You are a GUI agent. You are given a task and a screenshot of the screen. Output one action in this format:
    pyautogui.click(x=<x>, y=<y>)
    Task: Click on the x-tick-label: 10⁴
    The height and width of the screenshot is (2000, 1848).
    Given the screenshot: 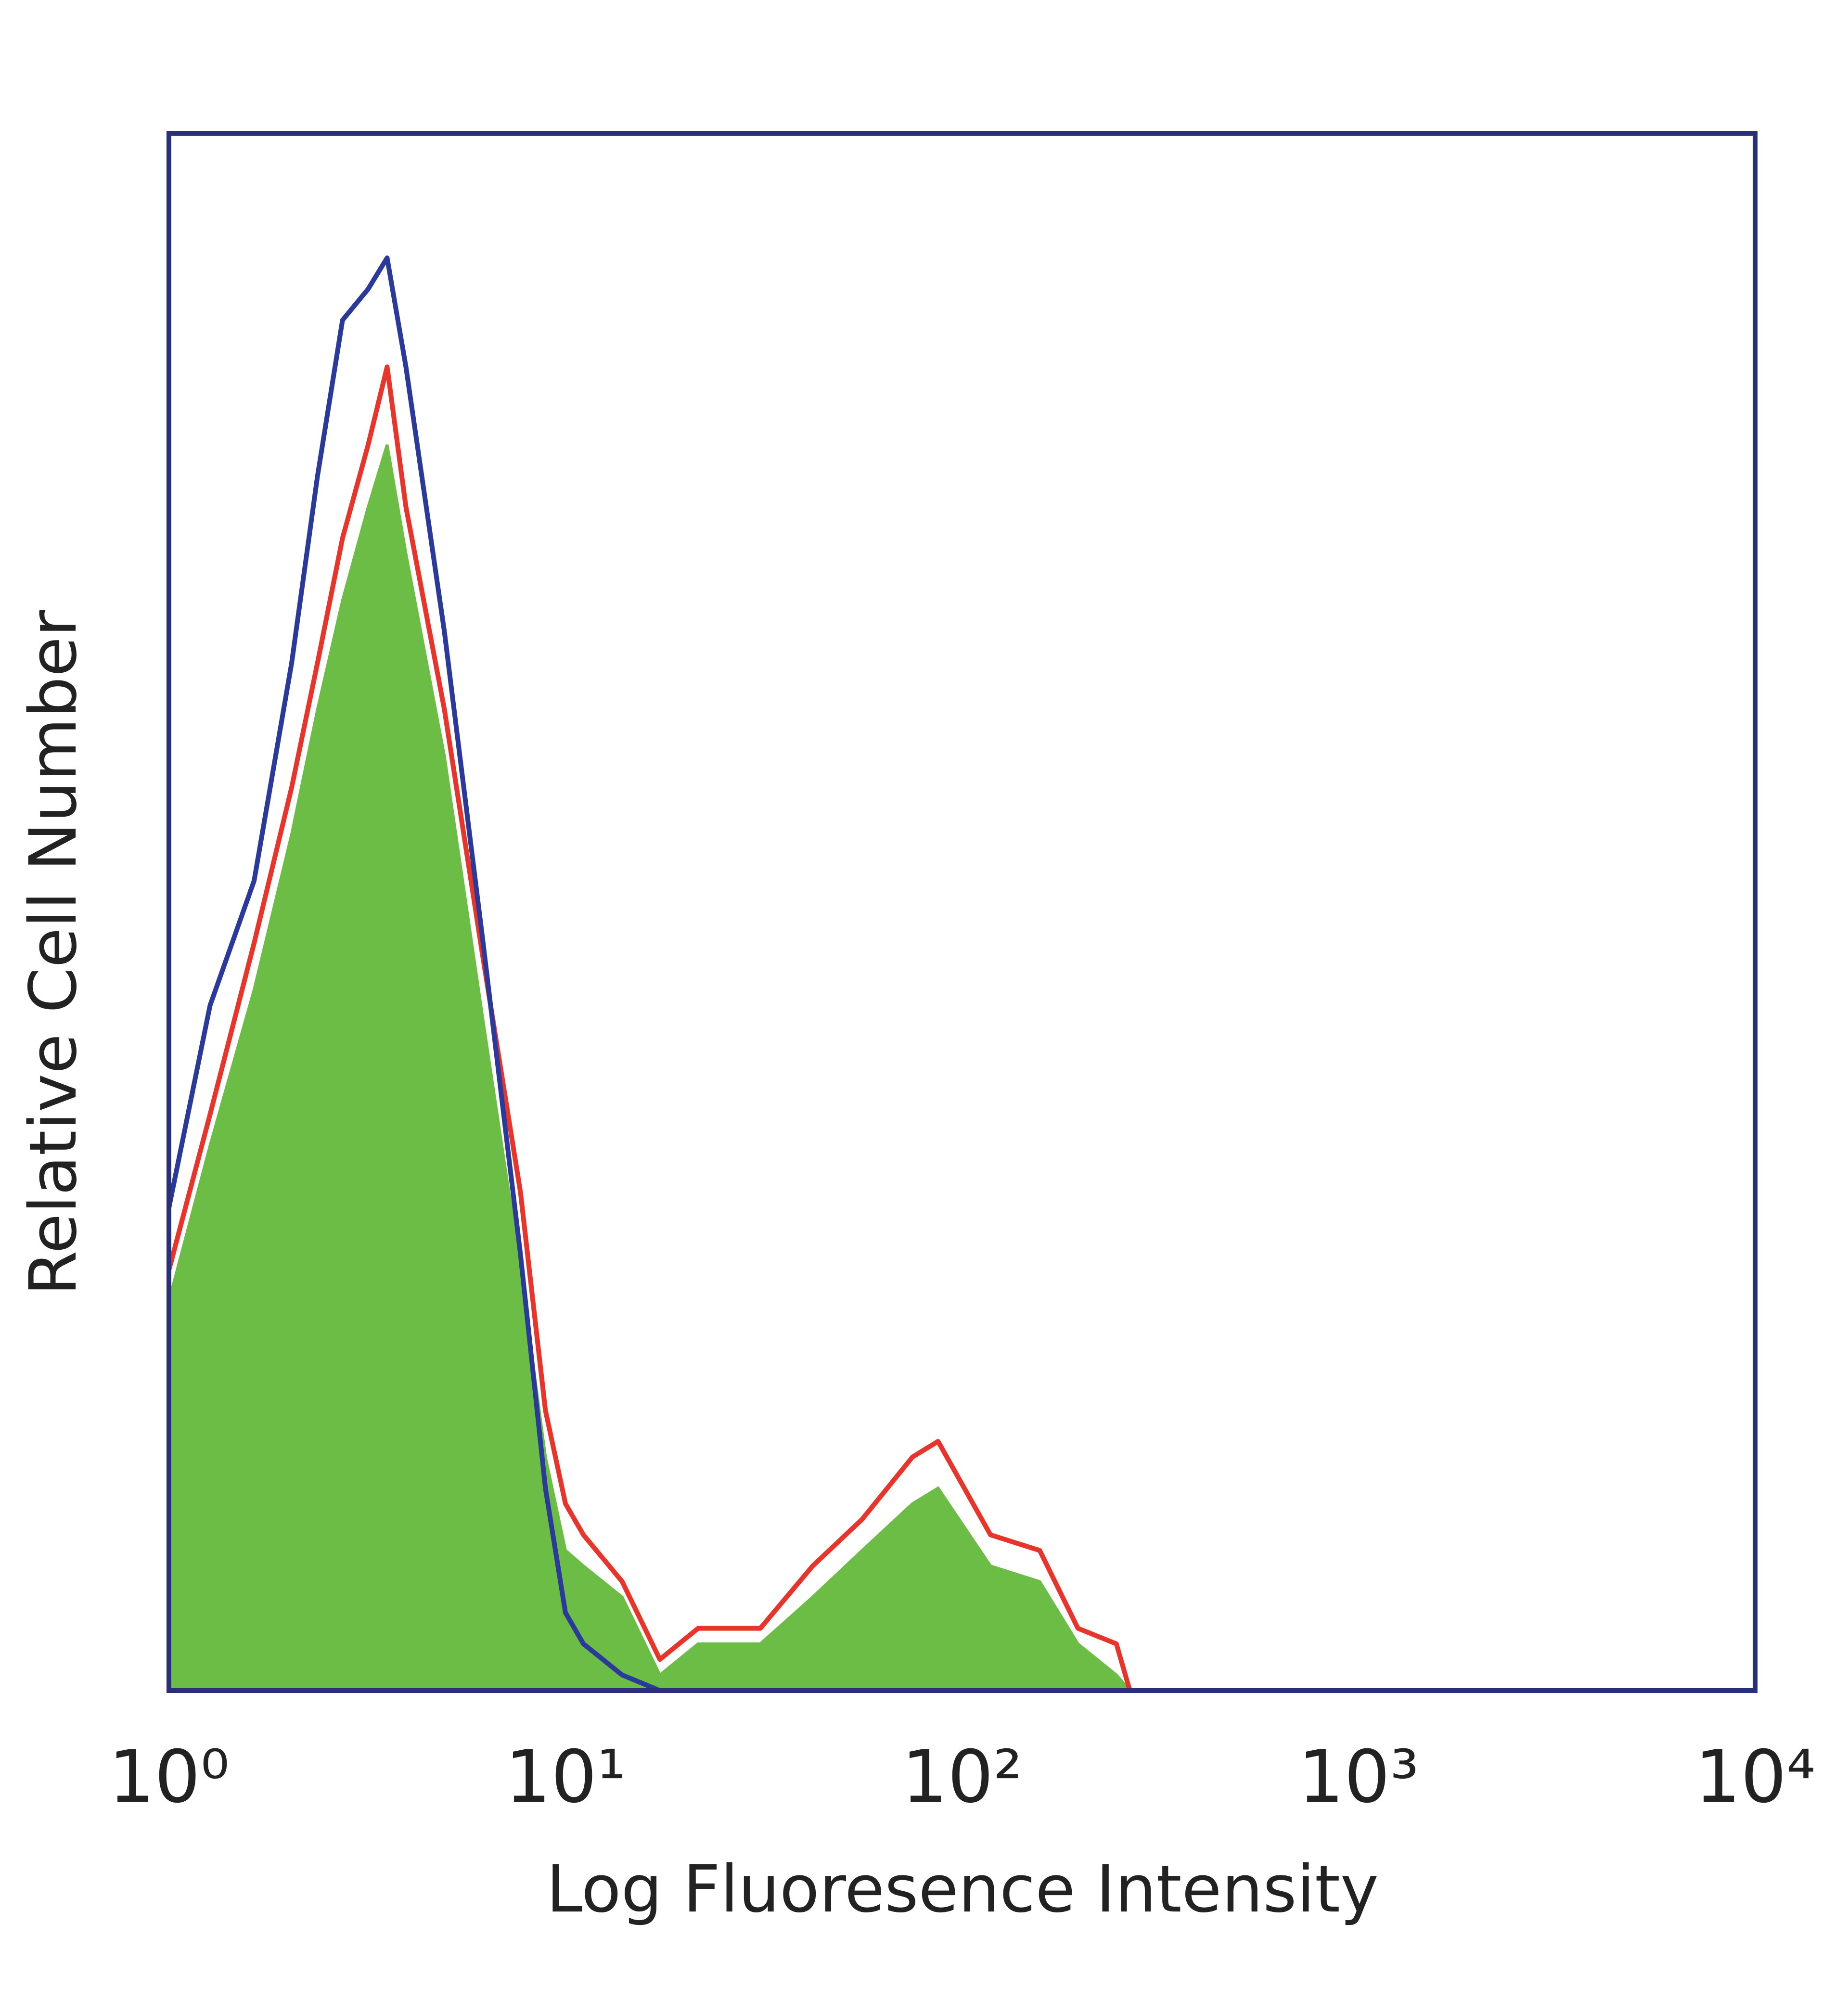 What is the action you would take?
    pyautogui.click(x=1754, y=1777)
    